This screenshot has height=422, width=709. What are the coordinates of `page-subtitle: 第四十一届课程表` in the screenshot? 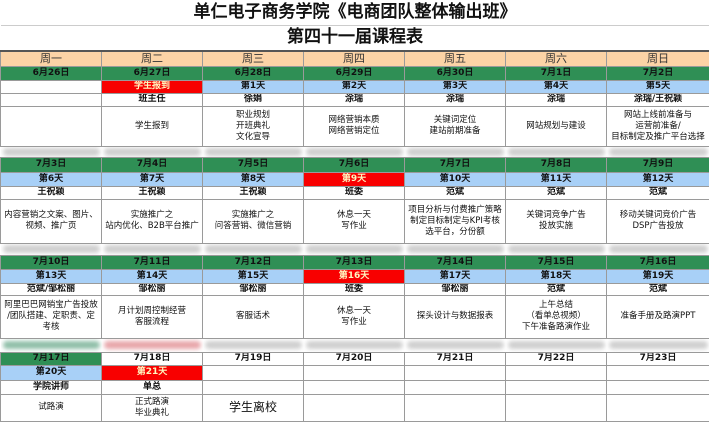 It's located at (355, 38).